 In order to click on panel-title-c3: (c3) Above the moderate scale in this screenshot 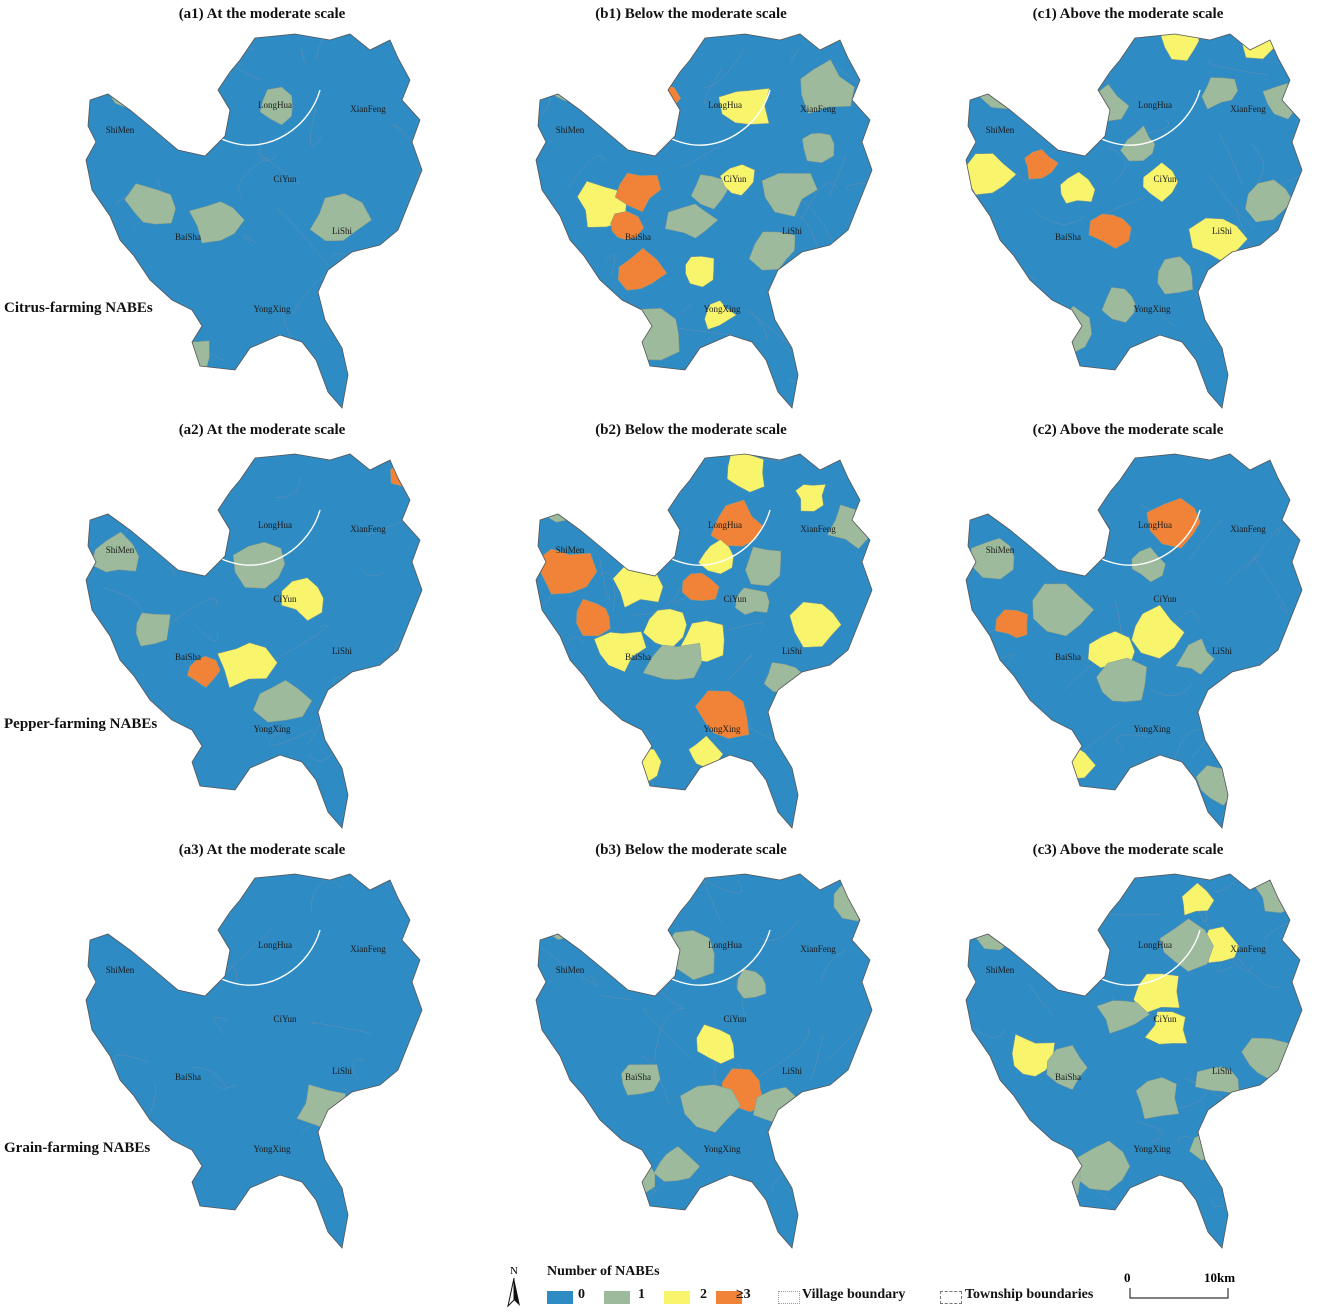, I will do `click(1128, 850)`.